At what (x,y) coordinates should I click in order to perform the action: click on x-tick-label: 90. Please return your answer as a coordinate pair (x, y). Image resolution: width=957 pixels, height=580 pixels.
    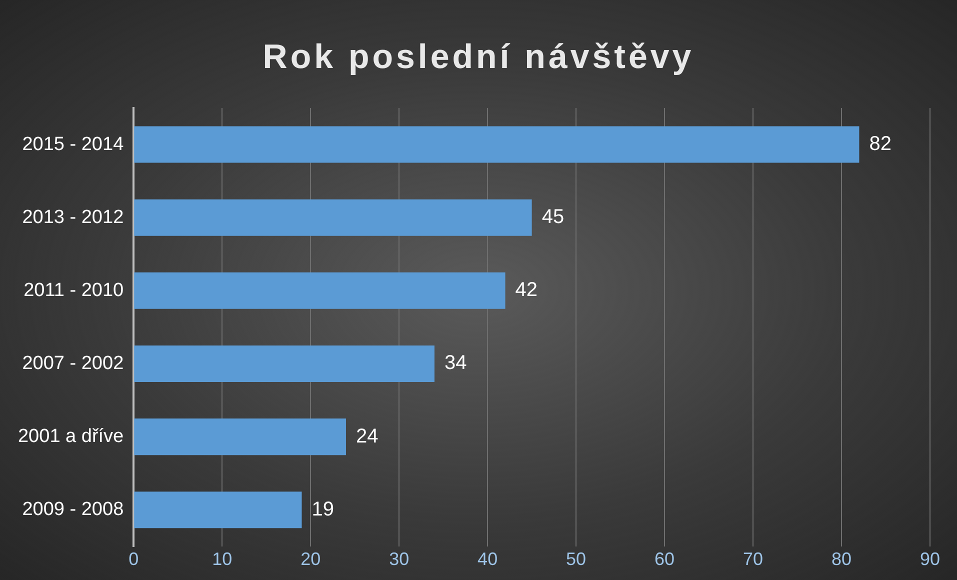
    Looking at the image, I should click on (930, 559).